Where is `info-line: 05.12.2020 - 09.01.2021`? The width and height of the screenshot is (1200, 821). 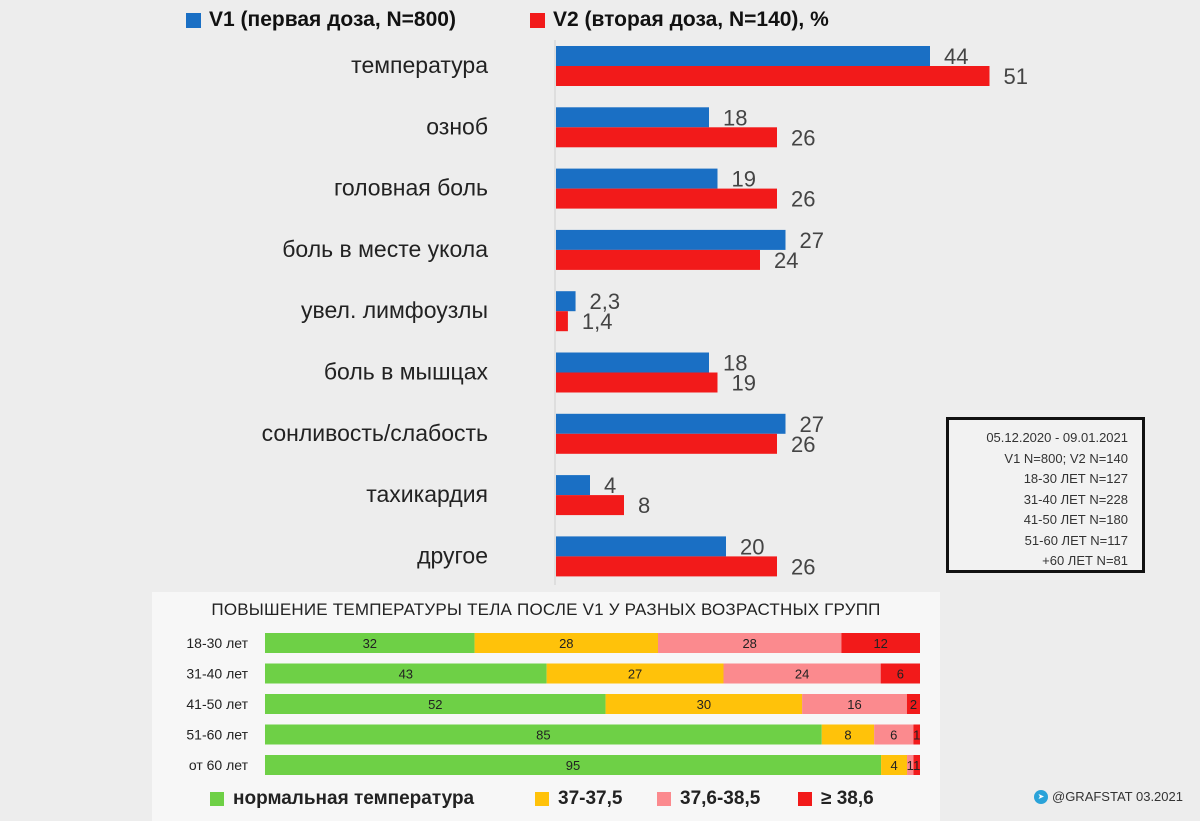 info-line: 05.12.2020 - 09.01.2021 is located at coordinates (1057, 437).